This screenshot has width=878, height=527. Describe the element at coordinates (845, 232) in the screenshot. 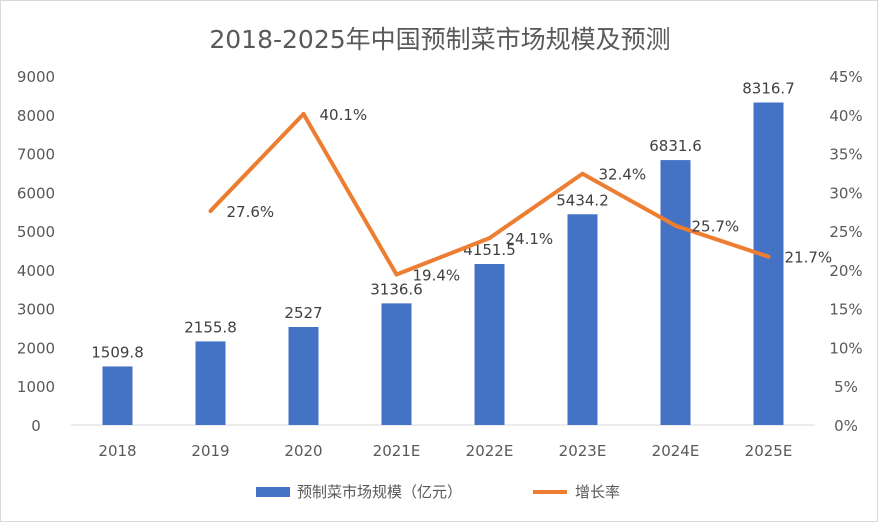

I see `y-right-tick-label: 25%` at that location.